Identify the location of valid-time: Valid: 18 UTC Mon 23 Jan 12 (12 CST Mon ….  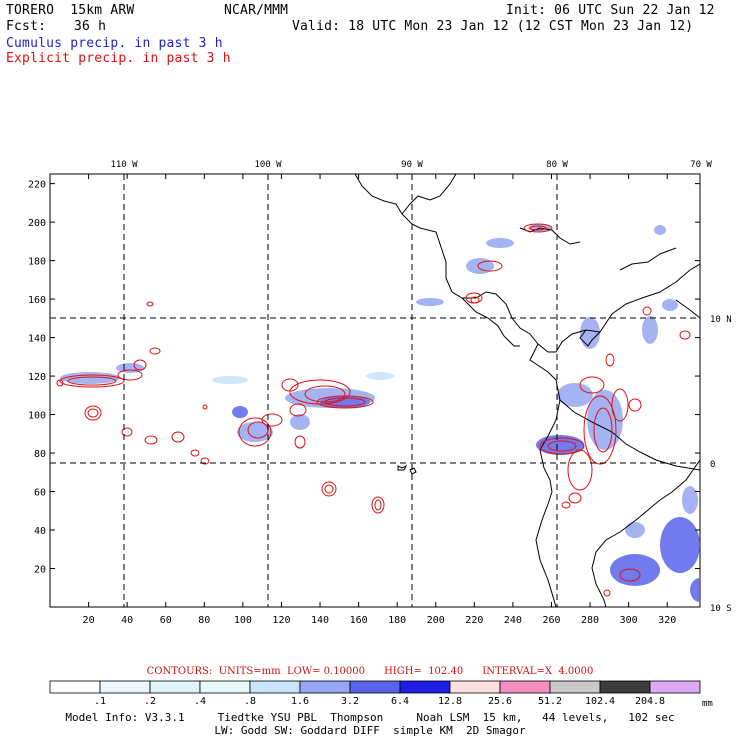
(493, 26).